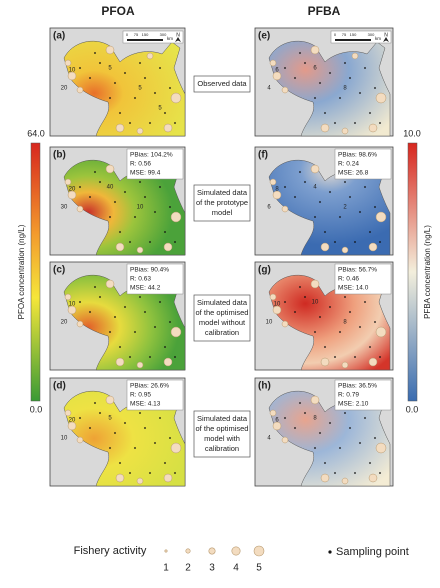  Describe the element at coordinates (188, 568) in the screenshot. I see `legend-level: 2` at that location.